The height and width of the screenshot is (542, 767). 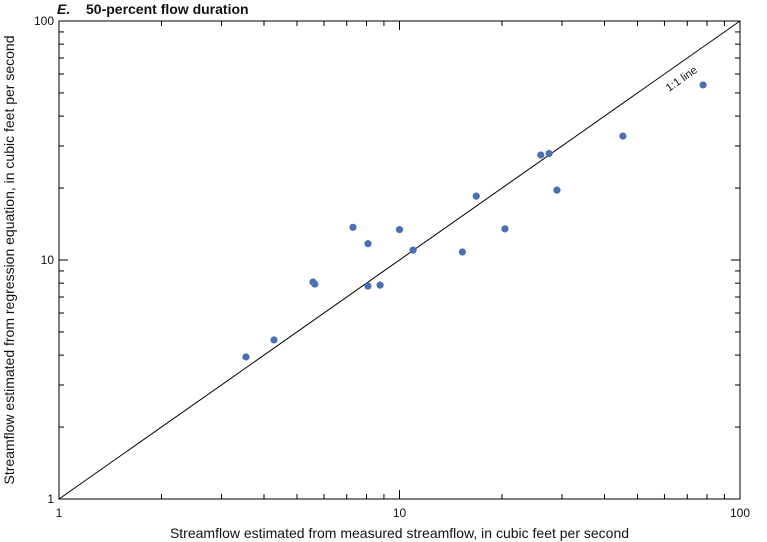 I want to click on x-tick-label: 1, so click(x=59, y=513).